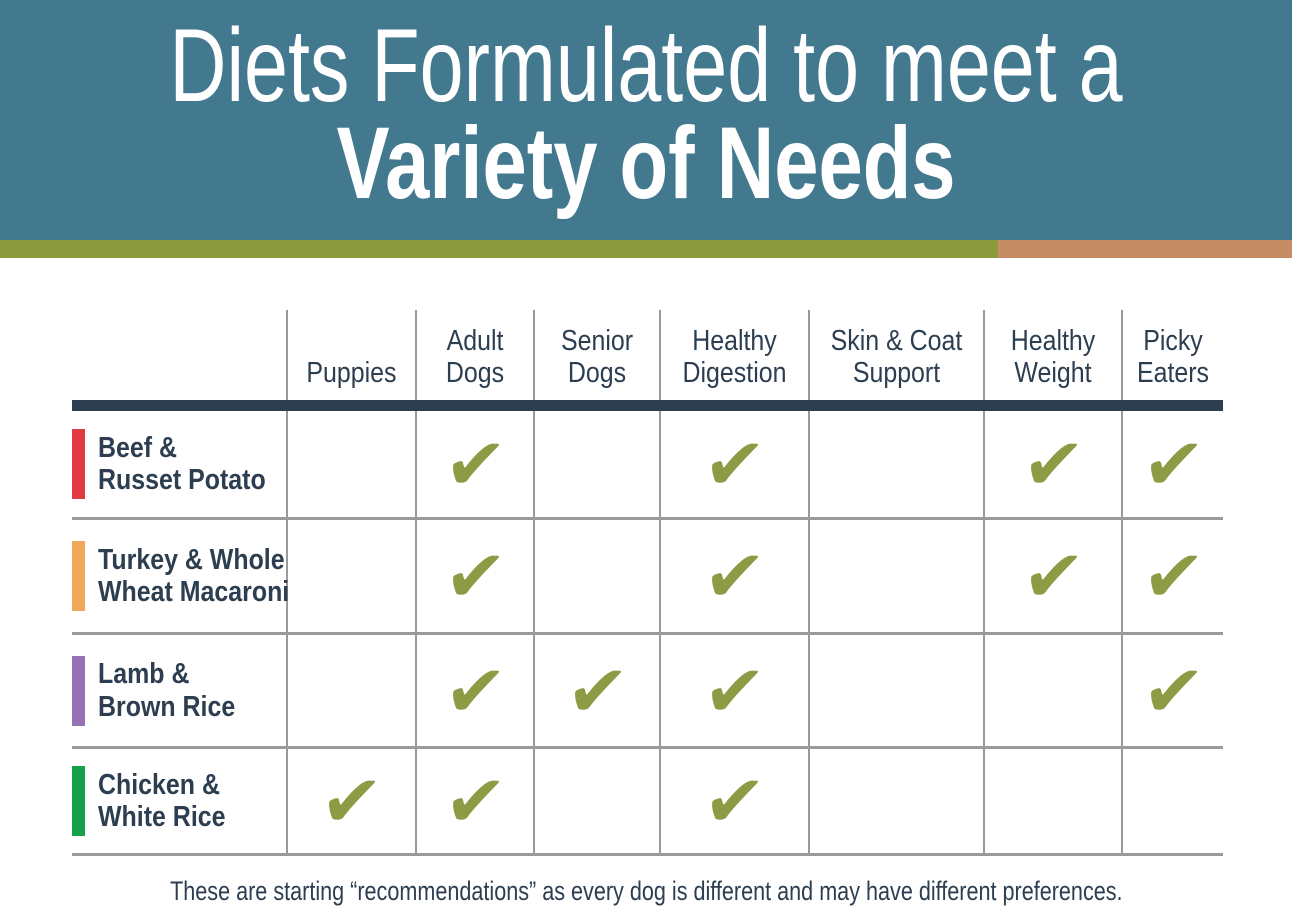  I want to click on row-color-bar-beef, so click(78, 464).